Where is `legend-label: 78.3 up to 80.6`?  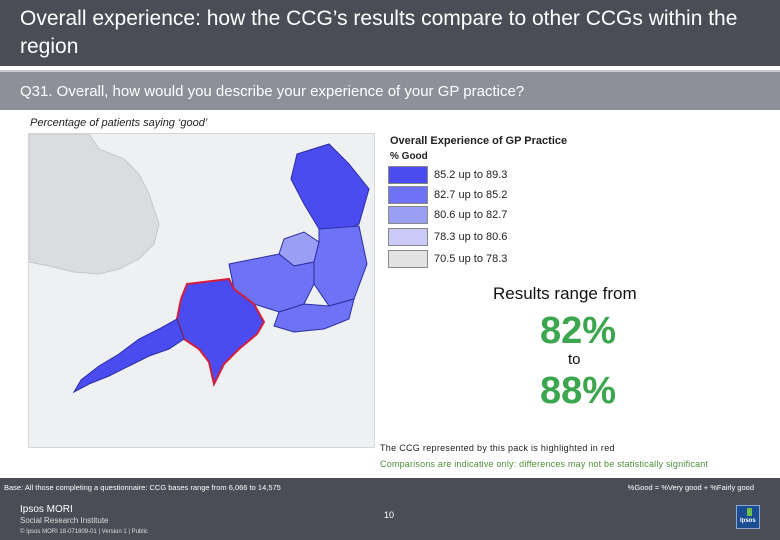
legend-label: 78.3 up to 80.6 is located at coordinates (471, 237).